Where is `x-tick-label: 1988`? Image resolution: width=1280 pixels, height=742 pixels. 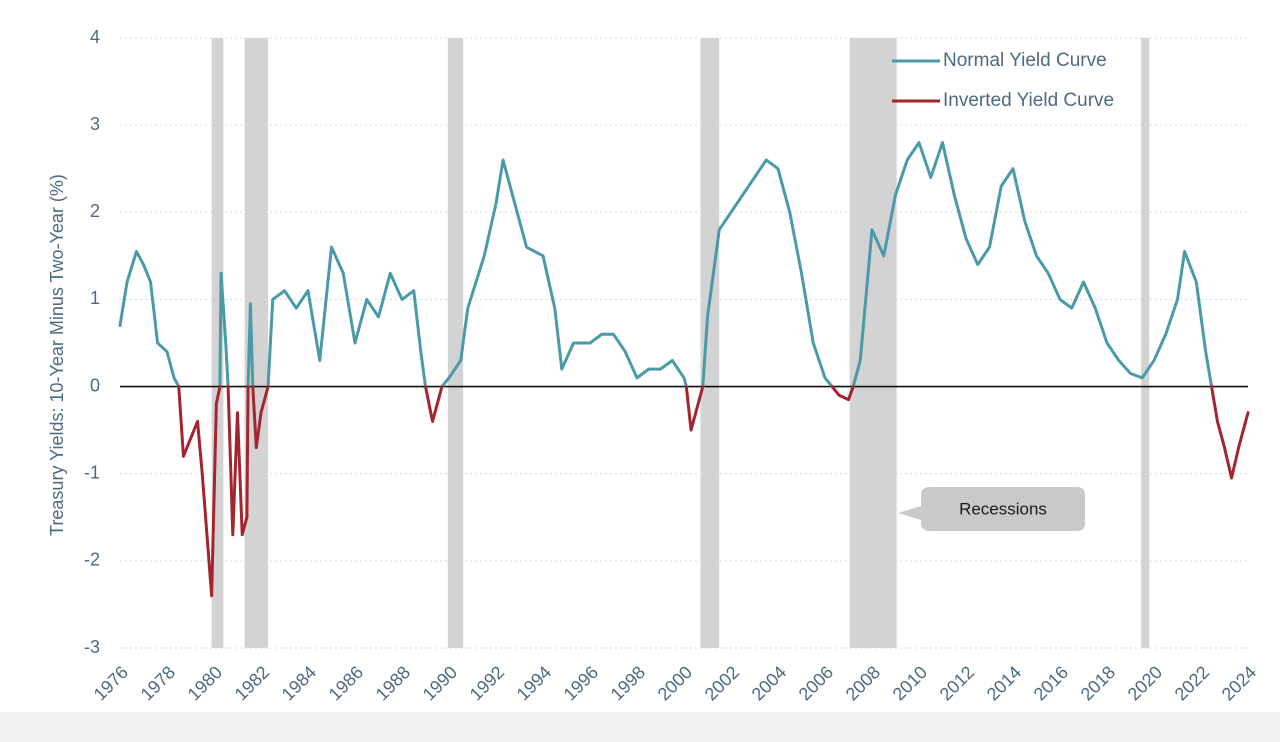 x-tick-label: 1988 is located at coordinates (393, 683).